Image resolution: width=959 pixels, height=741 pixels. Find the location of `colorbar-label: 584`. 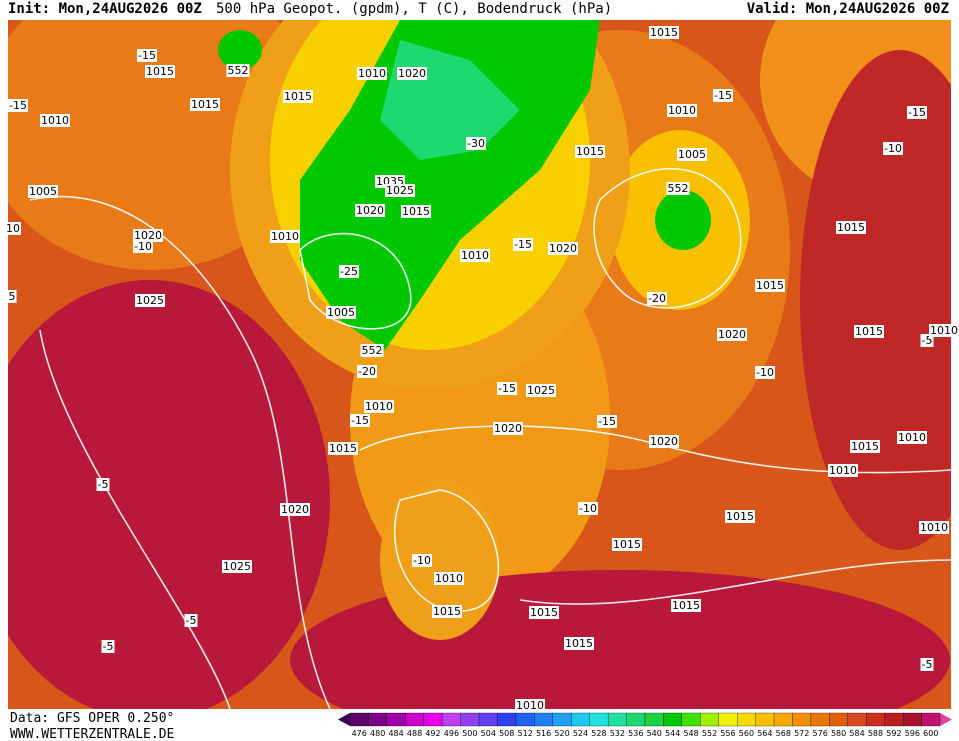

colorbar-label: 584 is located at coordinates (856, 733).